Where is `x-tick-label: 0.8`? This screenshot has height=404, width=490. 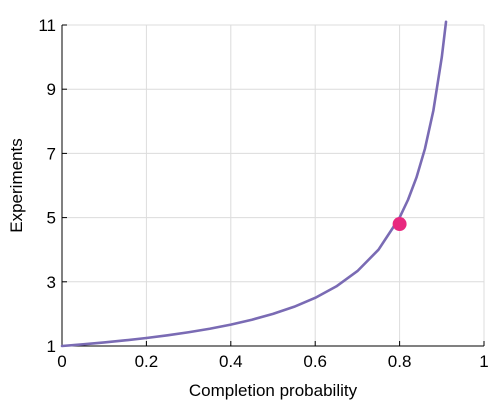
x-tick-label: 0.8 is located at coordinates (400, 361).